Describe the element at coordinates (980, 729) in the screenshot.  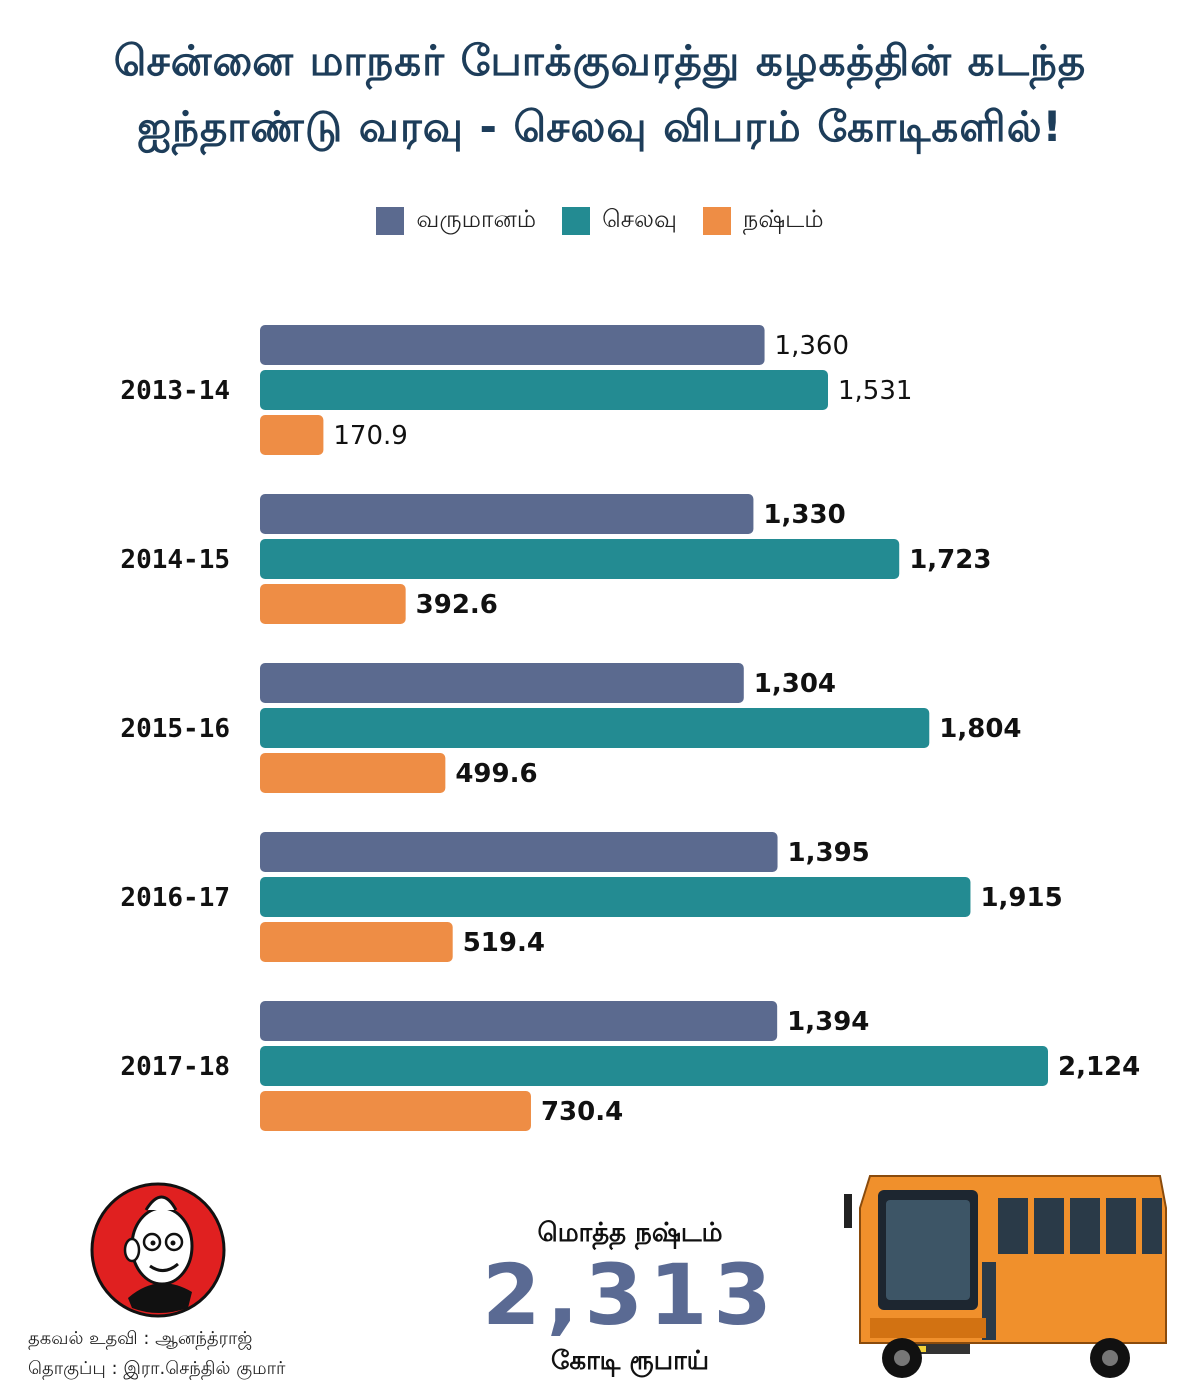
I see `data-label-expense-2015-16: 1,804` at that location.